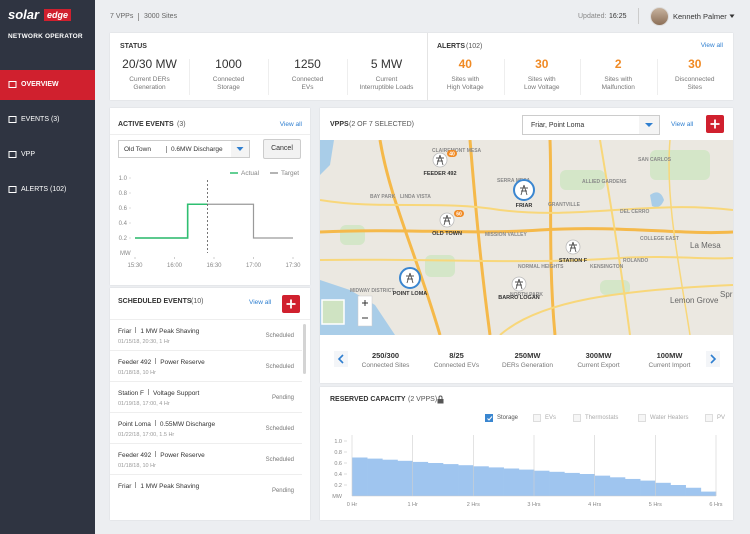 Image resolution: width=750 pixels, height=534 pixels. Describe the element at coordinates (307, 87) in the screenshot. I see `kpi-label: EVs` at that location.